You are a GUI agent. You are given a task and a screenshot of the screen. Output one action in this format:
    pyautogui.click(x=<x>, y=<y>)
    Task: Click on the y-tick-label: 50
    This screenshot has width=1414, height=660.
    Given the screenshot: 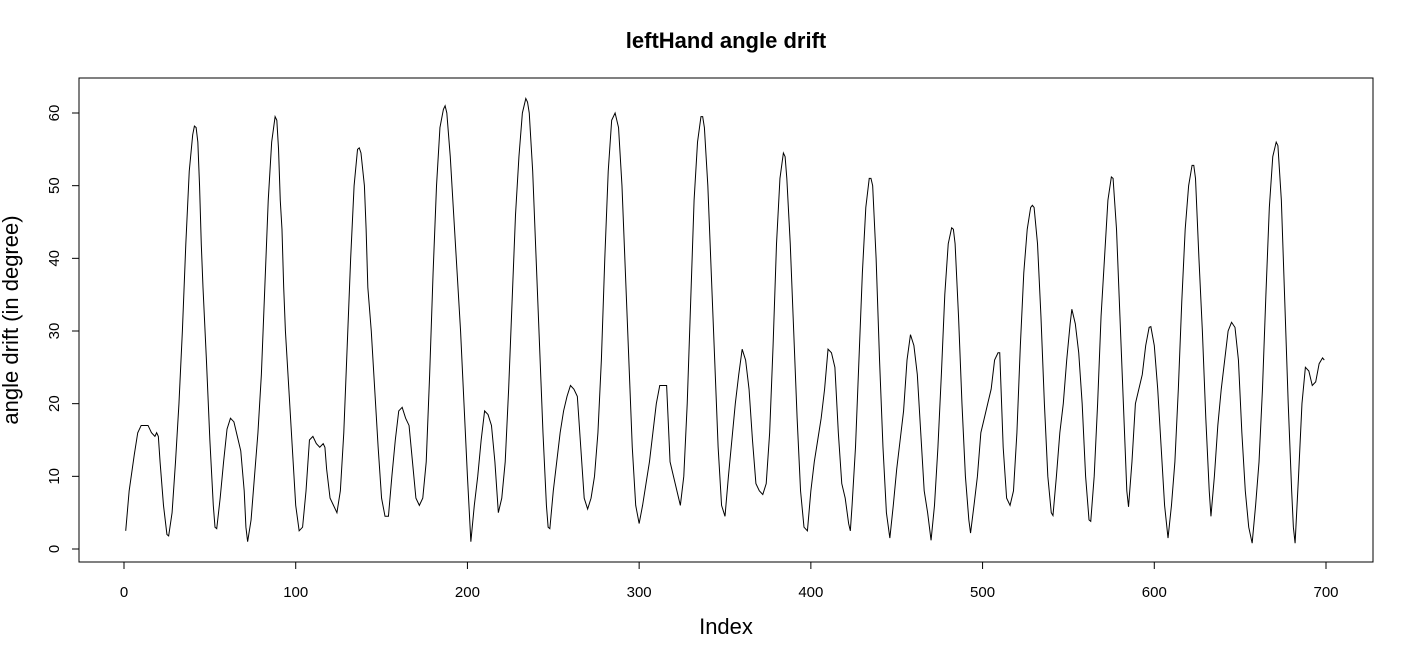 What is the action you would take?
    pyautogui.click(x=54, y=185)
    